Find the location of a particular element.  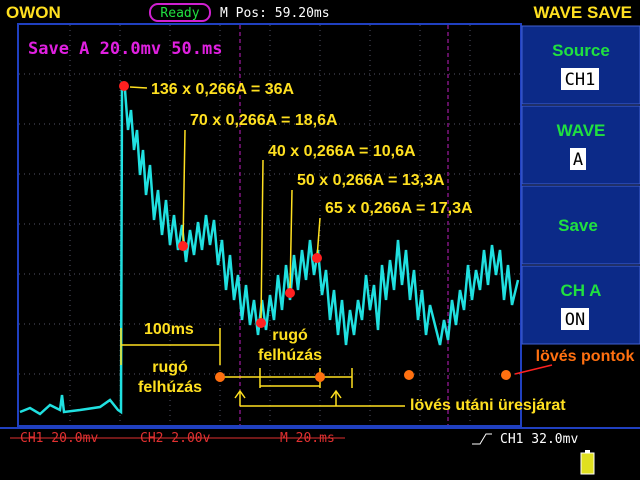

menu-value: CH1 is located at coordinates (580, 80).